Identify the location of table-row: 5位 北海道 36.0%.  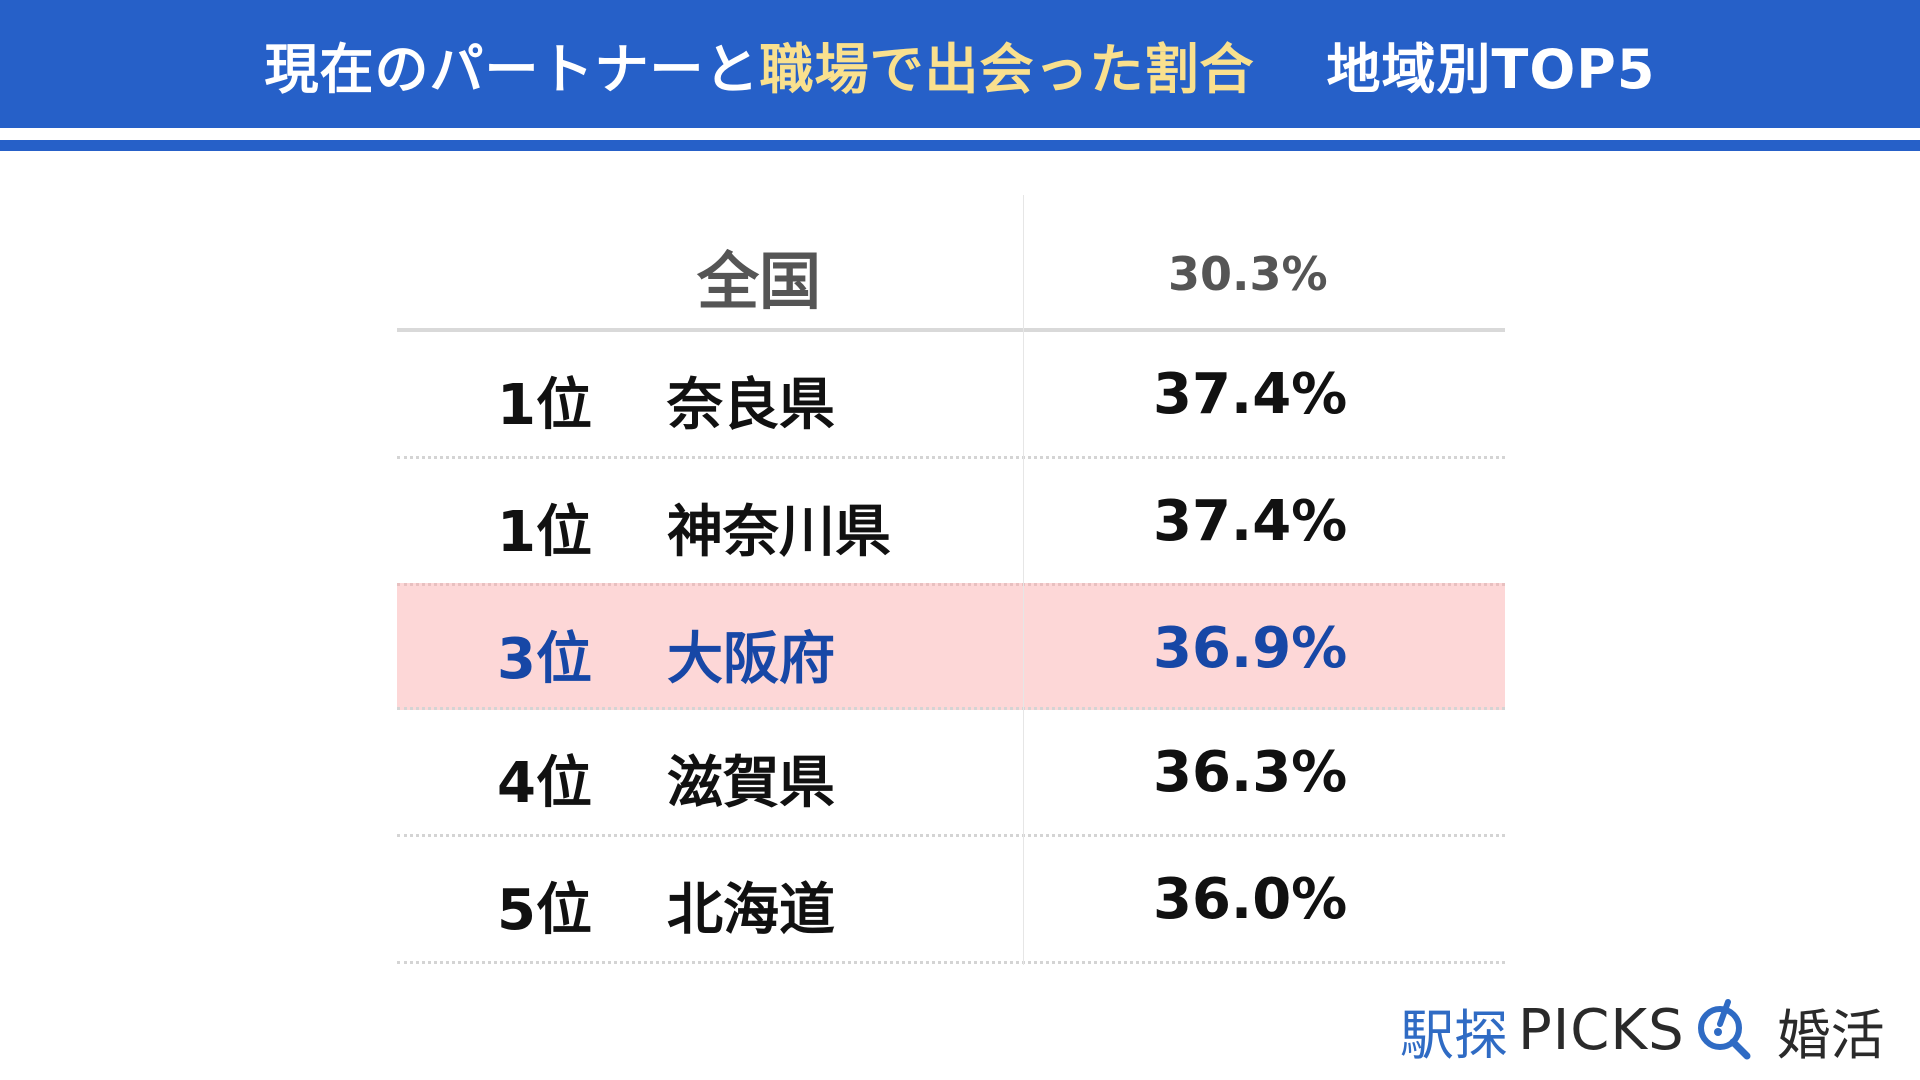
(951, 900).